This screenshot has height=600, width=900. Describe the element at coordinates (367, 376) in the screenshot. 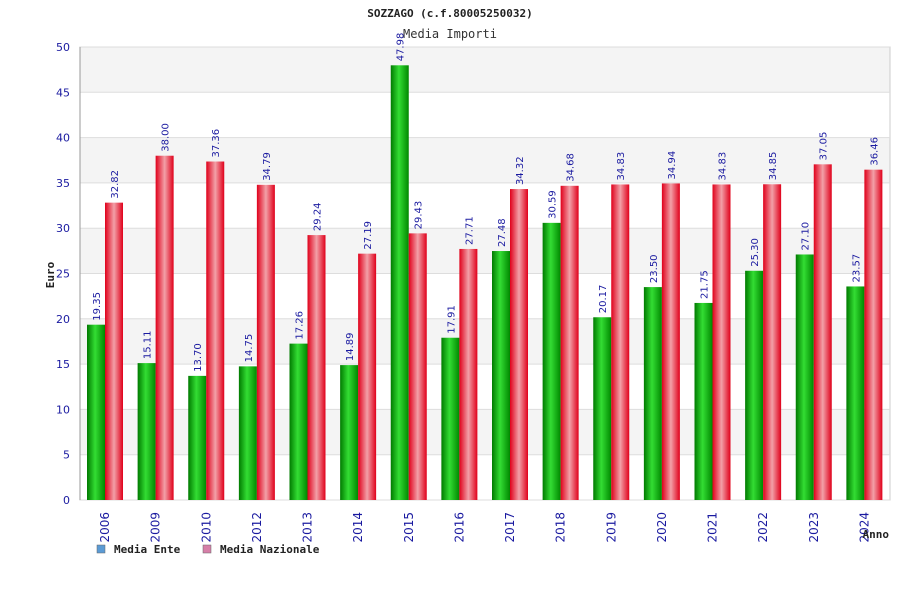

I see `bar-media-nazionale-2014` at that location.